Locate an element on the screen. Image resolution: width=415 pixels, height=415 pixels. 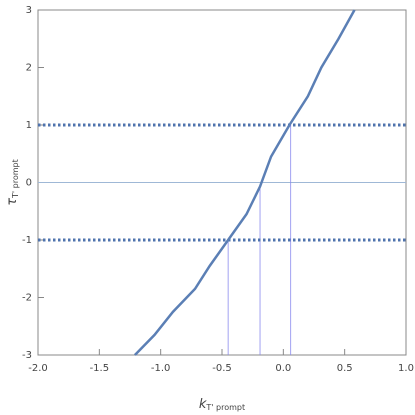
x-tick-label: 0.0 is located at coordinates (283, 368).